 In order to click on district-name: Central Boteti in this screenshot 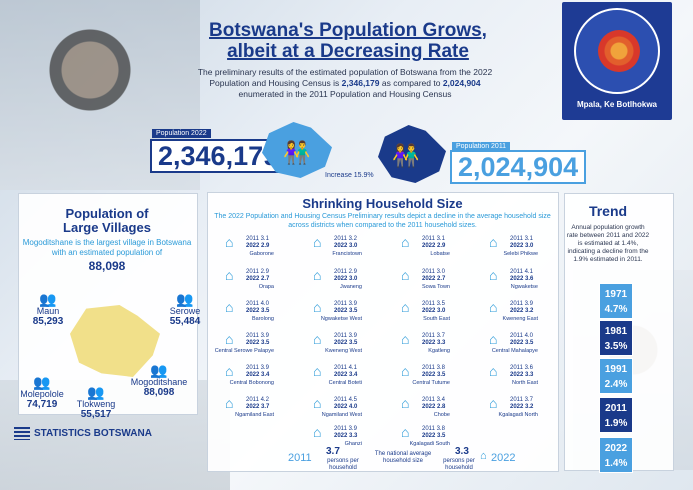, I will do `click(345, 383)`.